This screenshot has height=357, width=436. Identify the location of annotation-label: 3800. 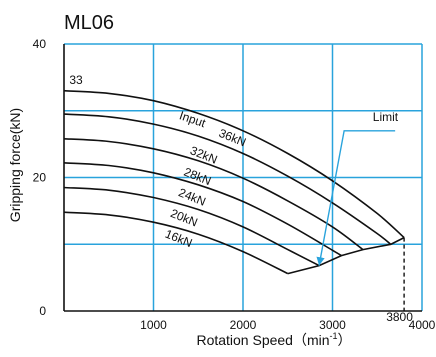
(399, 317).